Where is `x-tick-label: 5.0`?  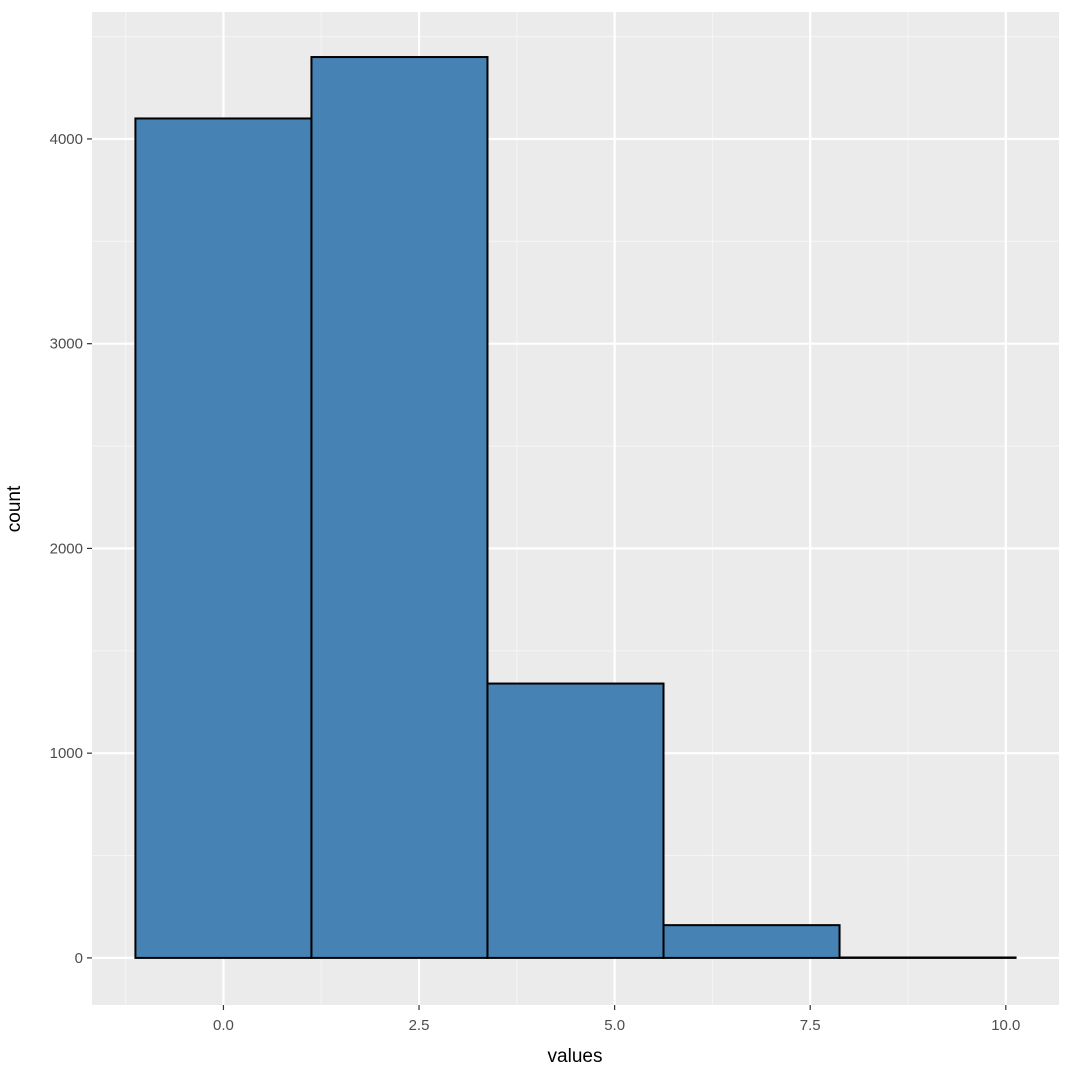
x-tick-label: 5.0 is located at coordinates (614, 1025).